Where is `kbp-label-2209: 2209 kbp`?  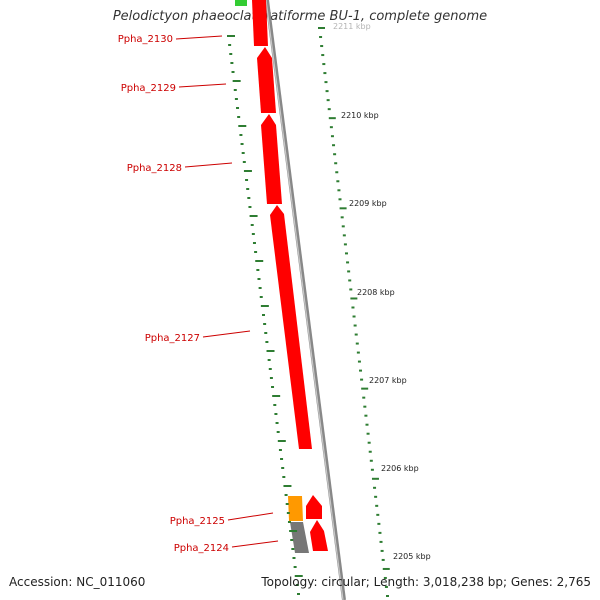 kbp-label-2209: 2209 kbp is located at coordinates (368, 203).